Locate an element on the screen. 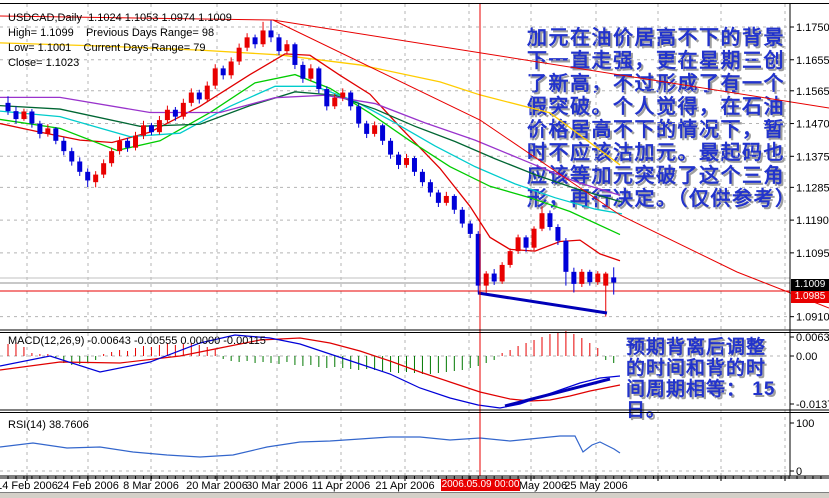 This screenshot has width=829, height=498. line-price-tag: 1.0985 is located at coordinates (810, 297).